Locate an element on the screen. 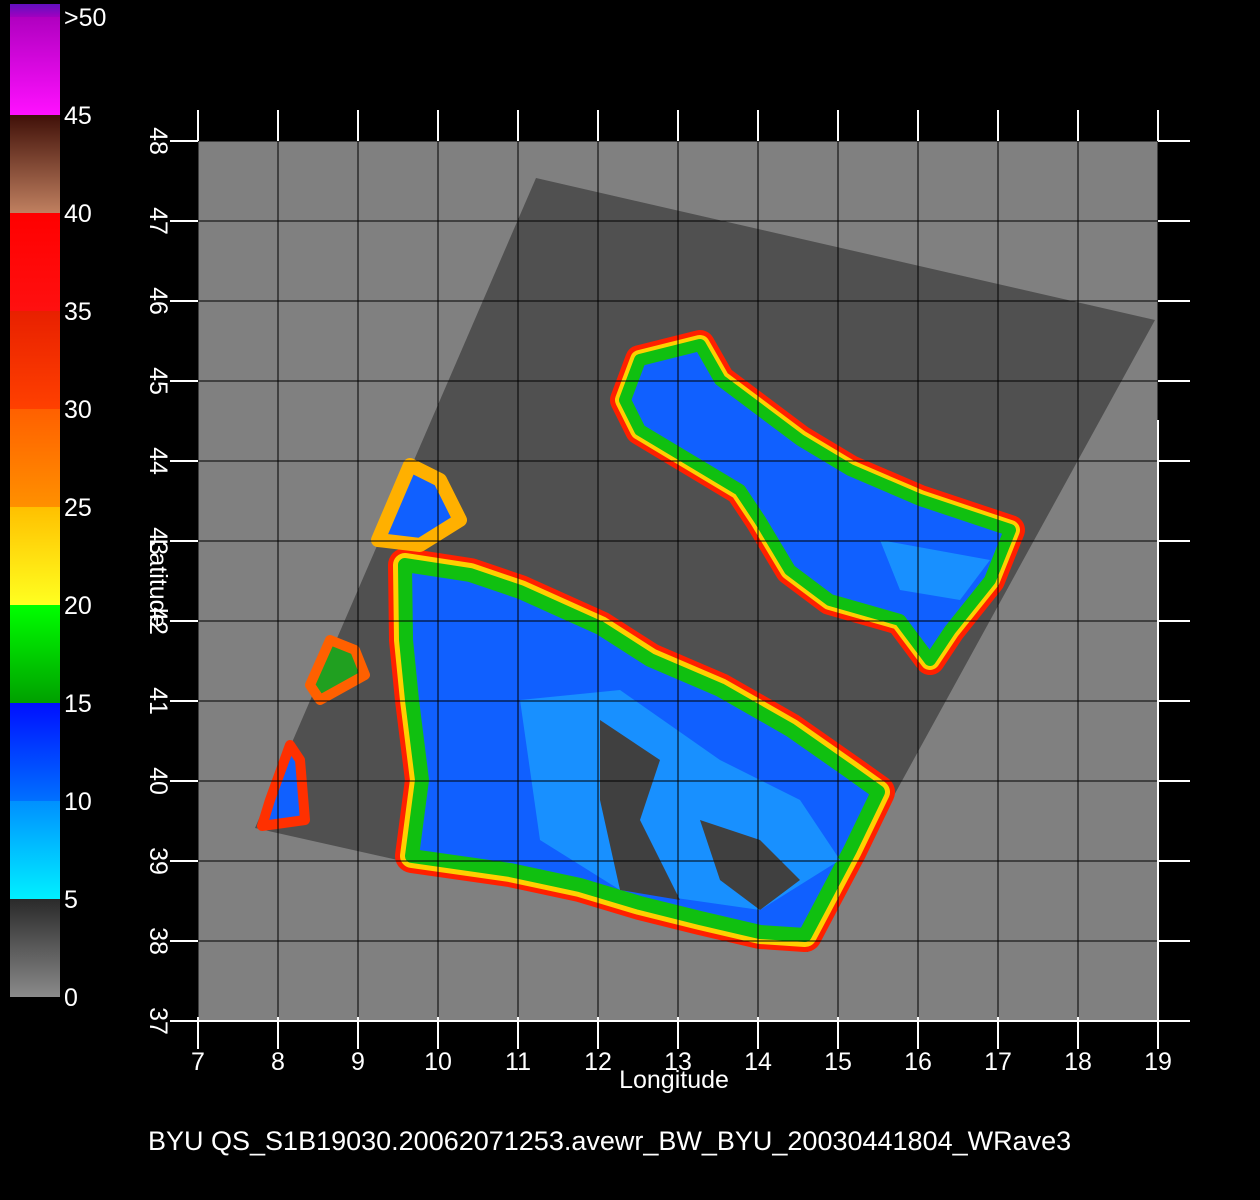  colorbar-label: 35 is located at coordinates (78, 312).